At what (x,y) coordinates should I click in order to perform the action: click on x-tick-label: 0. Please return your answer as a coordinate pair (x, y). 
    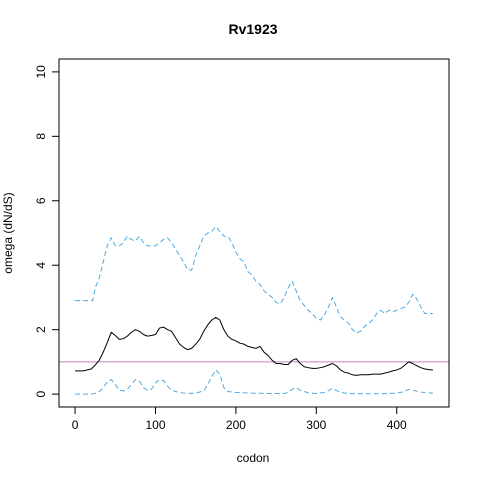
    Looking at the image, I should click on (75, 425).